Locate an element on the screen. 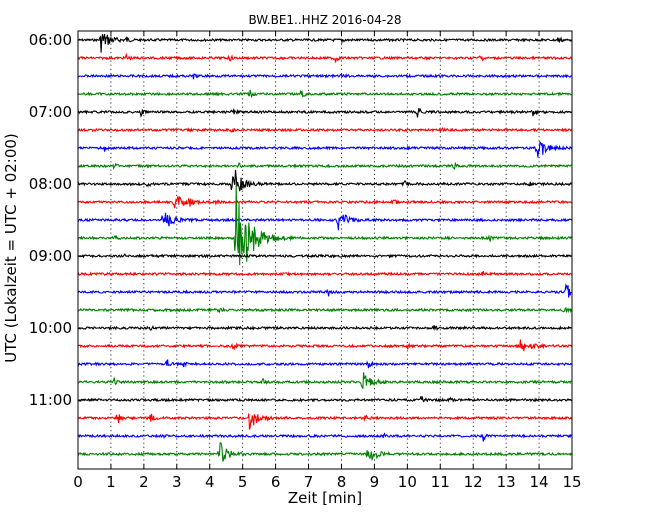  y-tick-label: 11:00 is located at coordinates (50, 400).